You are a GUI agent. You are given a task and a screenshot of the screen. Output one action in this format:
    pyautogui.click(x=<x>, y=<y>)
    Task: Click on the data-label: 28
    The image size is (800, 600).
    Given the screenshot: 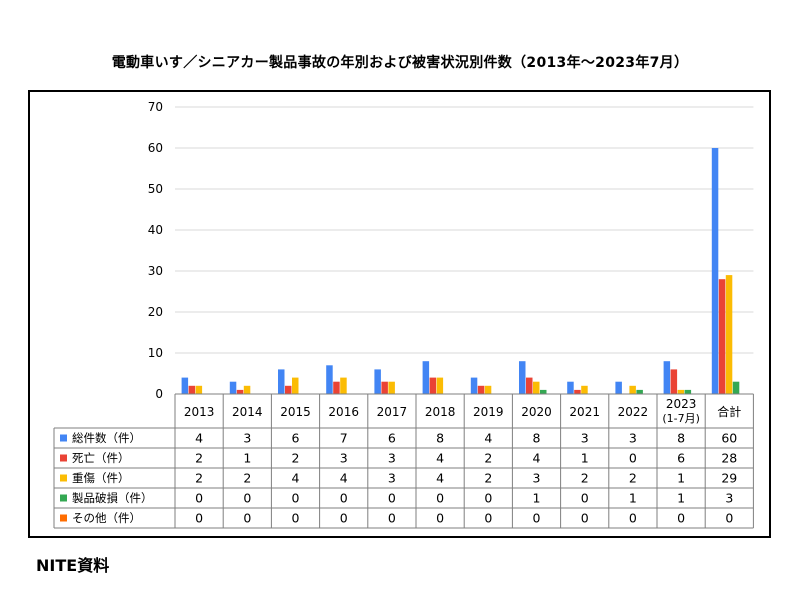 What is the action you would take?
    pyautogui.click(x=729, y=458)
    